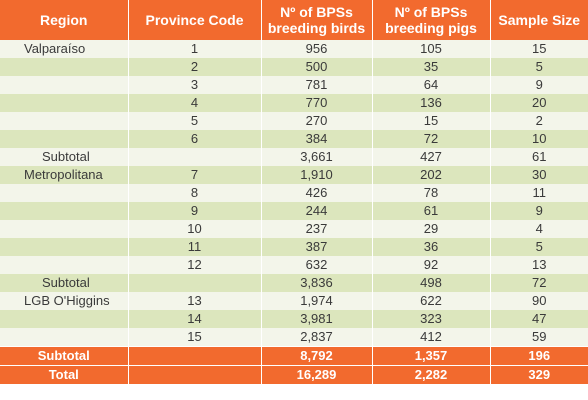 The height and width of the screenshot is (400, 588). What do you see at coordinates (539, 175) in the screenshot?
I see `cell-sample-size: 30` at bounding box center [539, 175].